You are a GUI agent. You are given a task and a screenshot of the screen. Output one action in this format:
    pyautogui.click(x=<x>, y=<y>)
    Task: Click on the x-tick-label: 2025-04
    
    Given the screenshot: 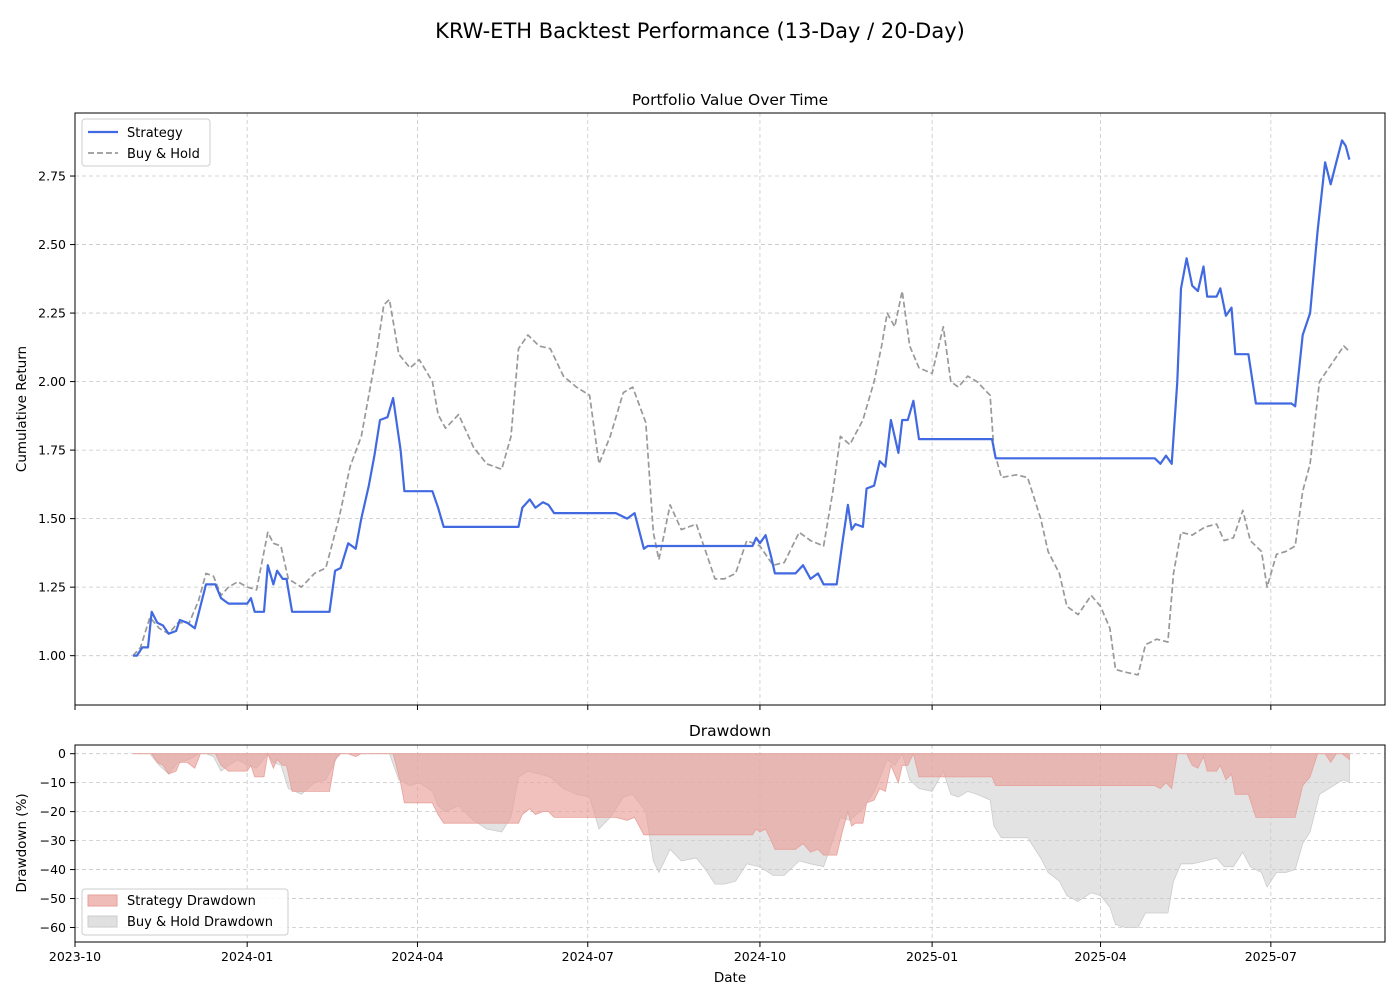 What is the action you would take?
    pyautogui.click(x=1100, y=956)
    